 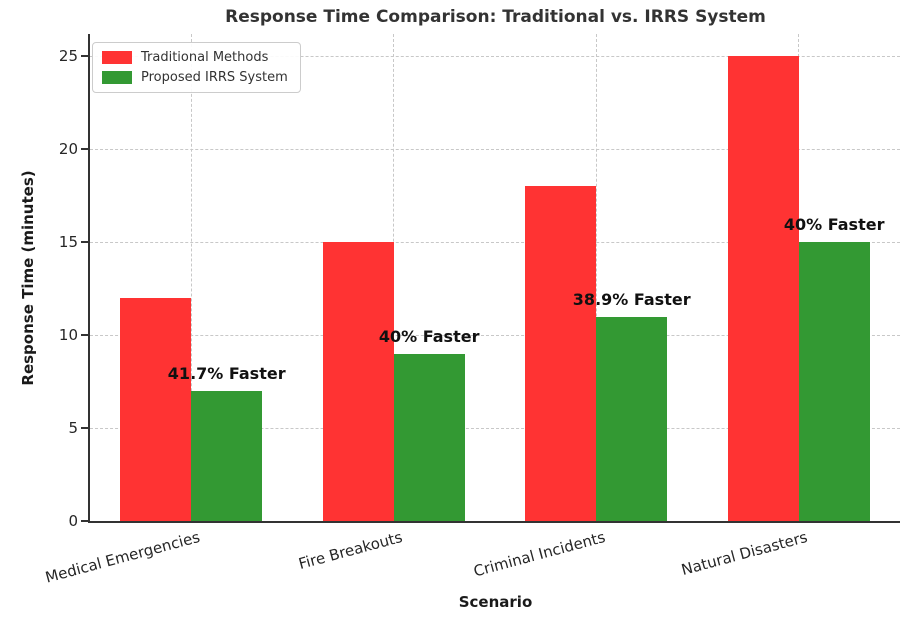 I want to click on y-axis-label: Response Time (minutes), so click(x=28, y=278).